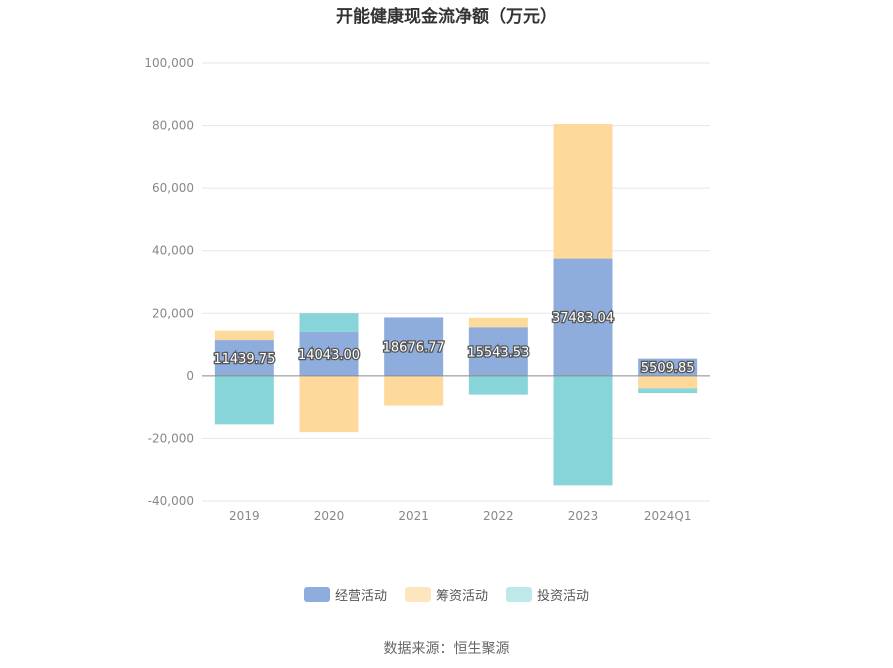 The width and height of the screenshot is (893, 668). What do you see at coordinates (563, 596) in the screenshot?
I see `legend-label: 投资活动` at bounding box center [563, 596].